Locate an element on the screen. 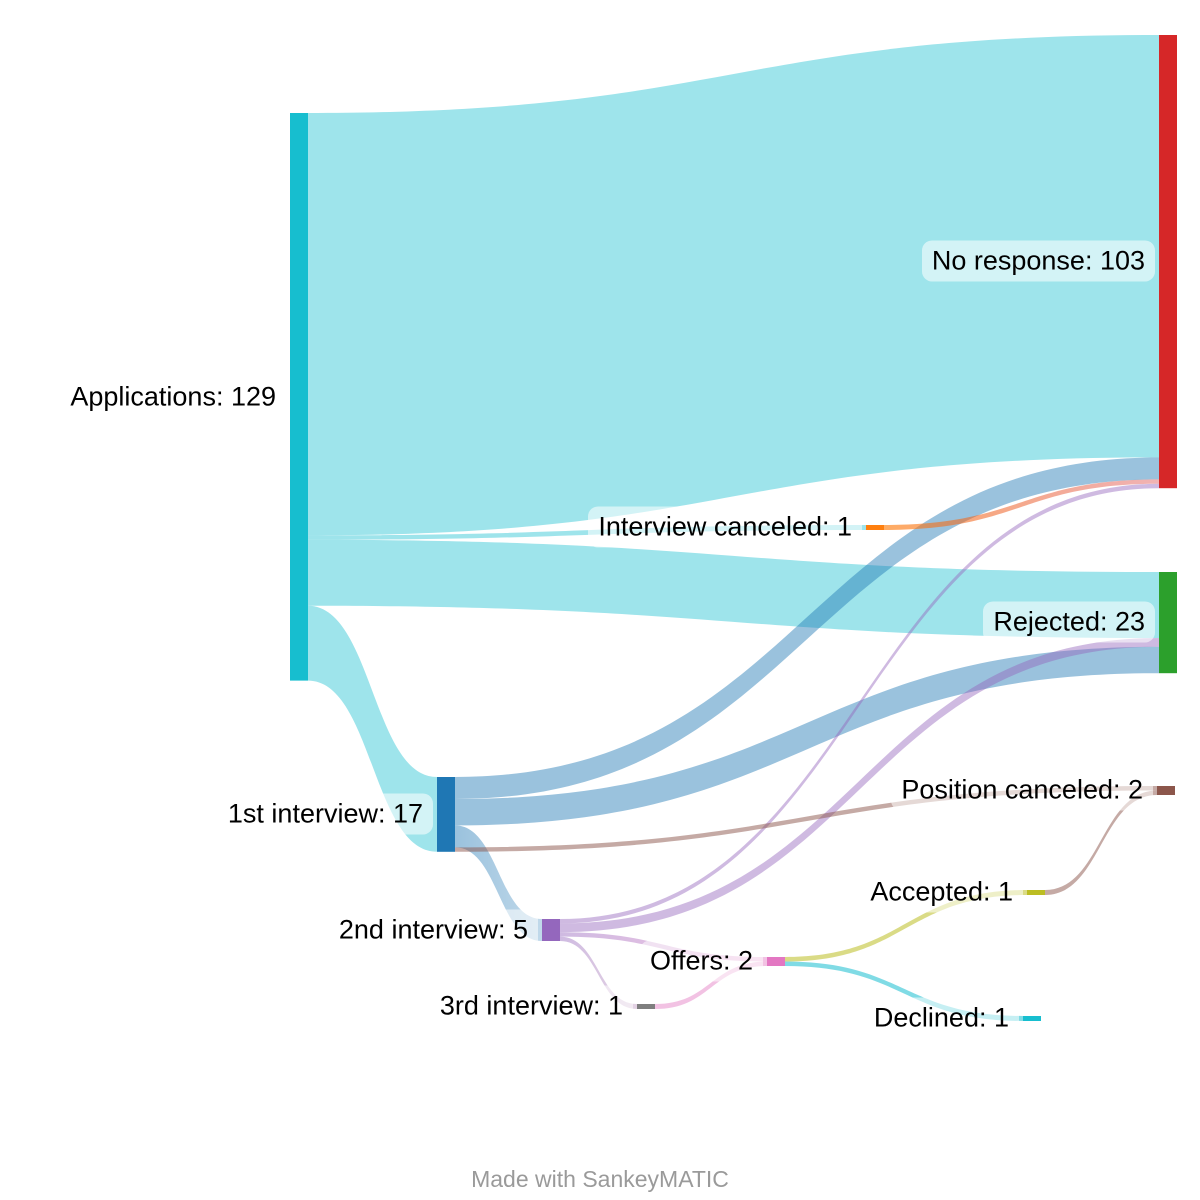 This screenshot has height=1200, width=1200. flow-second-interview-to-rejected is located at coordinates (859, 785).